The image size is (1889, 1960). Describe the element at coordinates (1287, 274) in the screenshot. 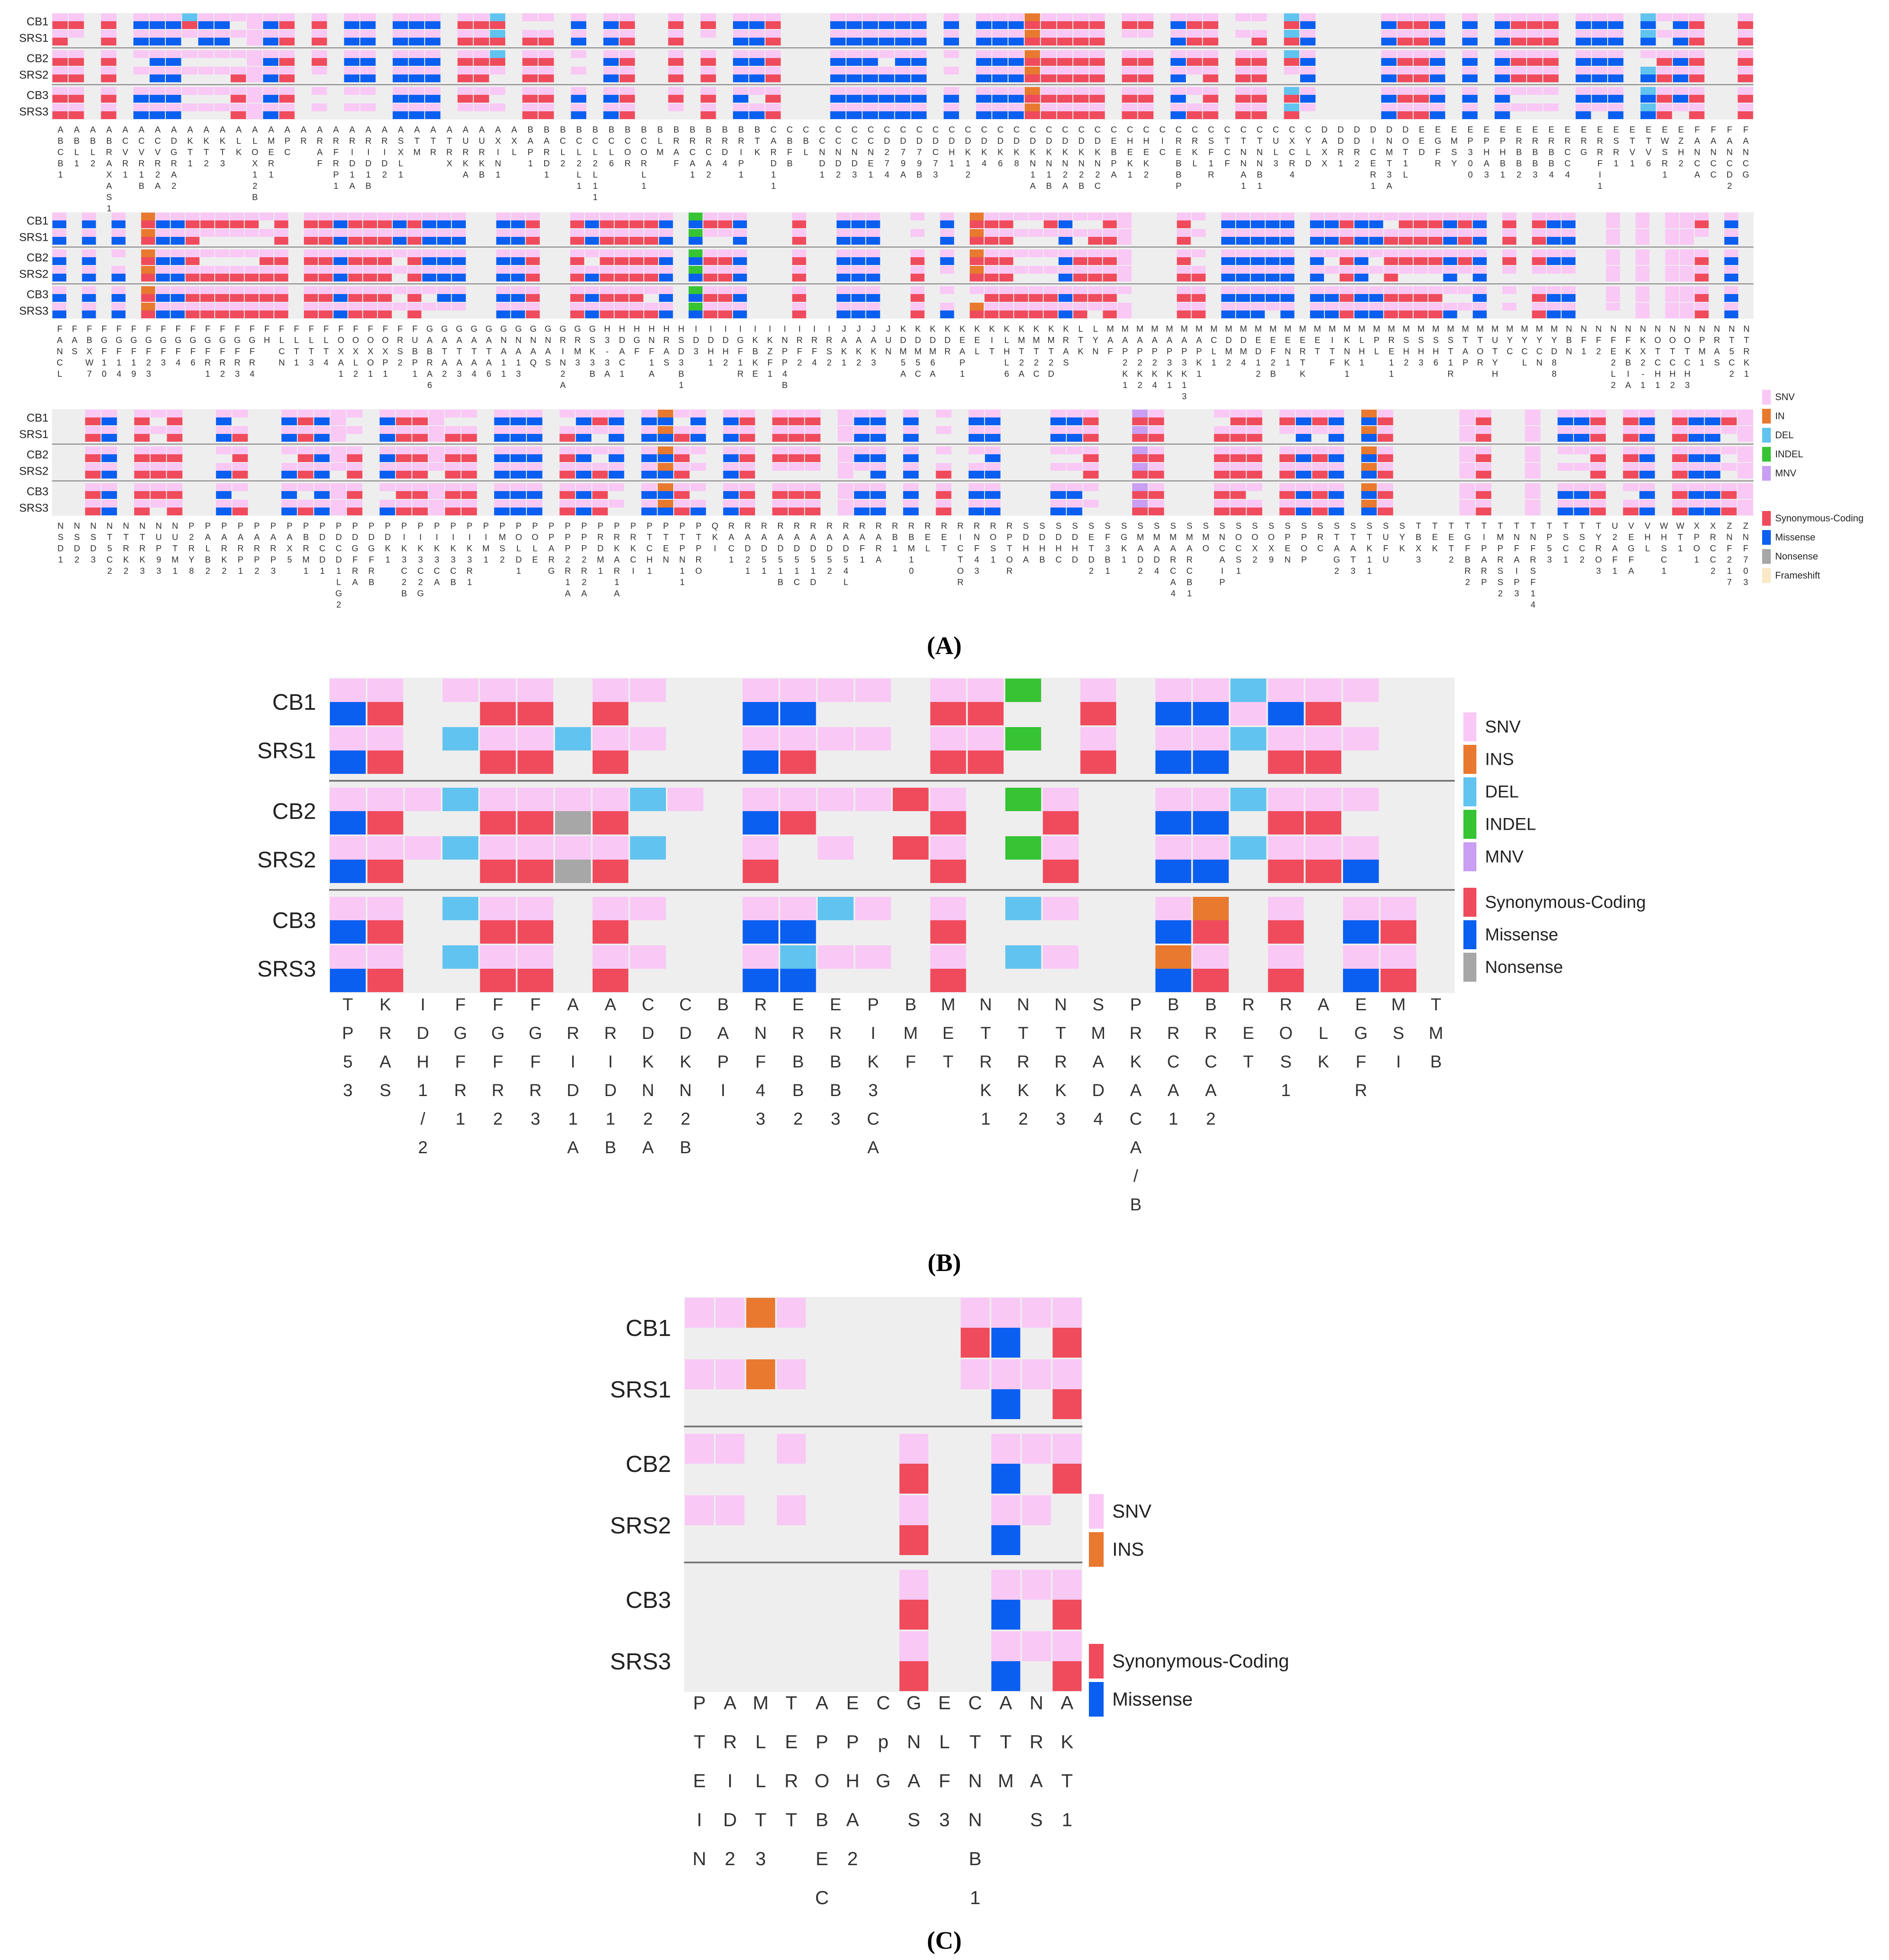

I see `cell-srs2-men1` at that location.